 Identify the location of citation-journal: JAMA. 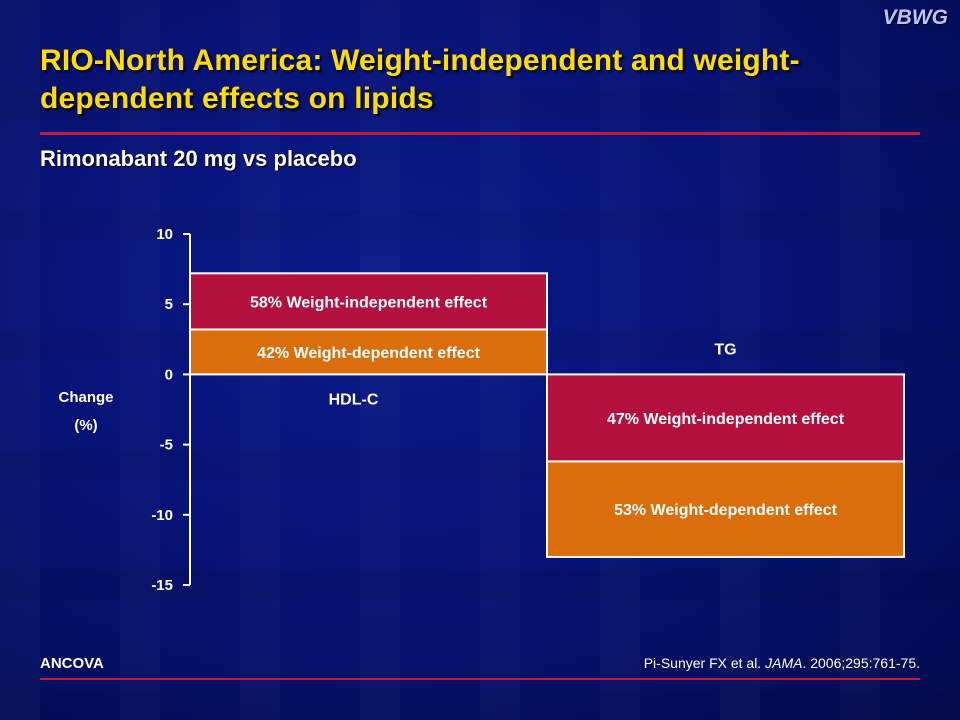
(784, 663).